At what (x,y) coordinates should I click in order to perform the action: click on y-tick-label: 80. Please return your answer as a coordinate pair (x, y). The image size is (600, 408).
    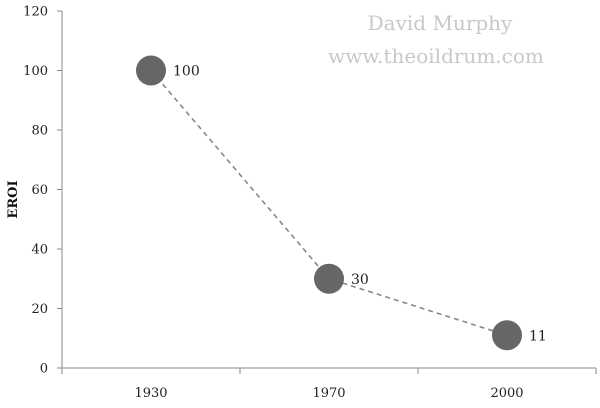
    Looking at the image, I should click on (39, 131).